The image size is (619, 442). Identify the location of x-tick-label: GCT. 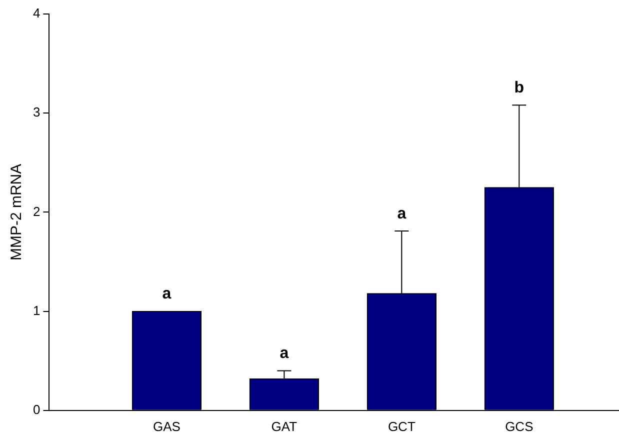
(402, 426).